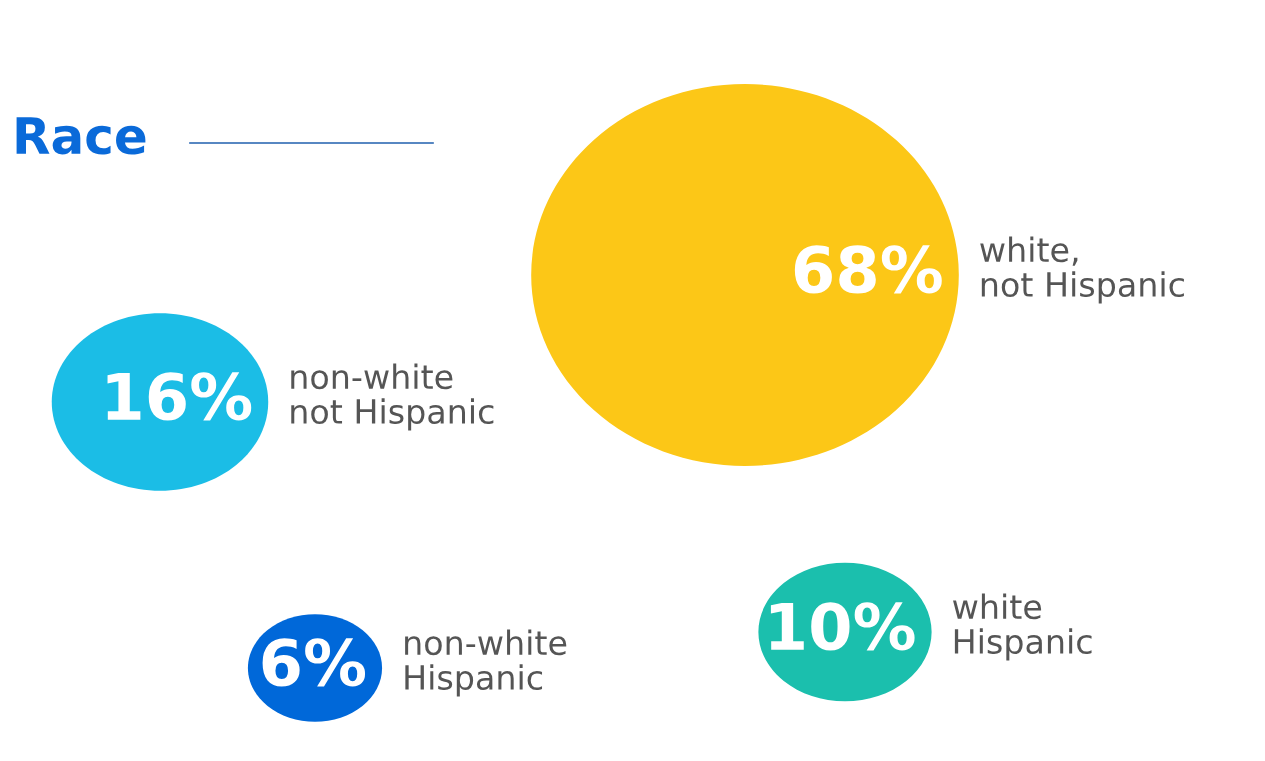  Describe the element at coordinates (81, 136) in the screenshot. I see `text: Race` at that location.